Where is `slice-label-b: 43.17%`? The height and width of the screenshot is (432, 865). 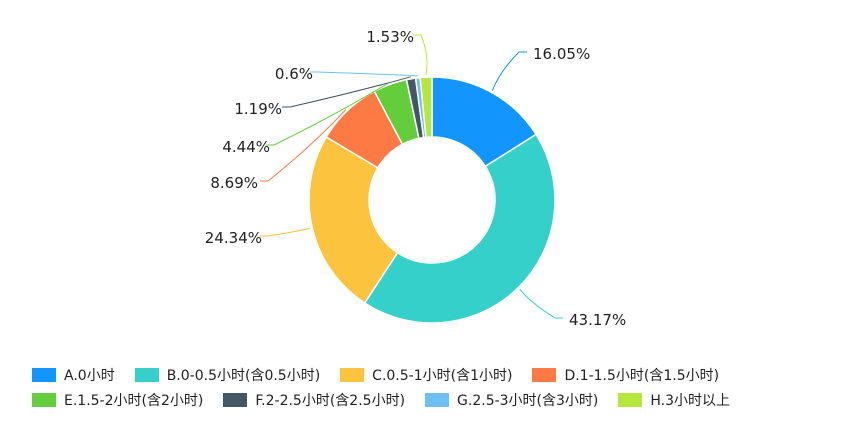 slice-label-b: 43.17% is located at coordinates (597, 320).